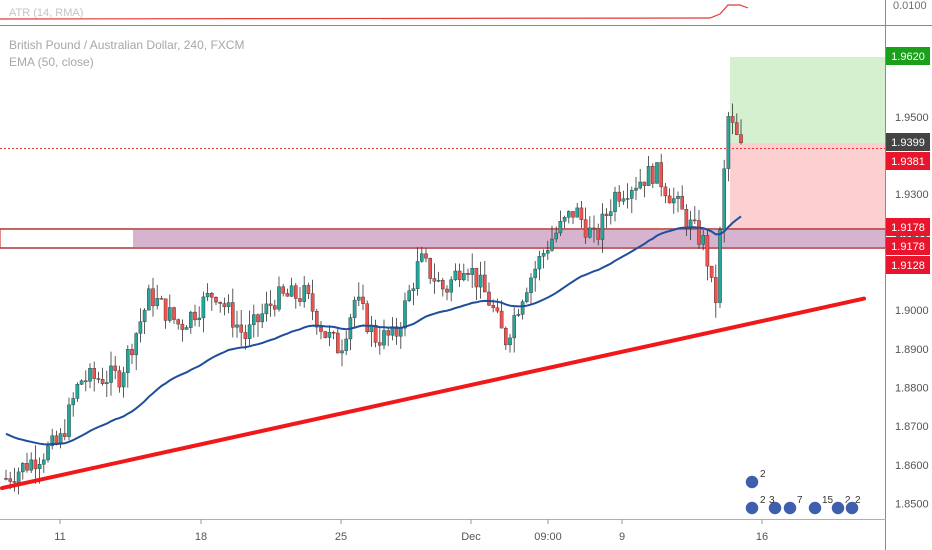 This screenshot has height=550, width=932. I want to click on calendar-event: 3, so click(775, 505).